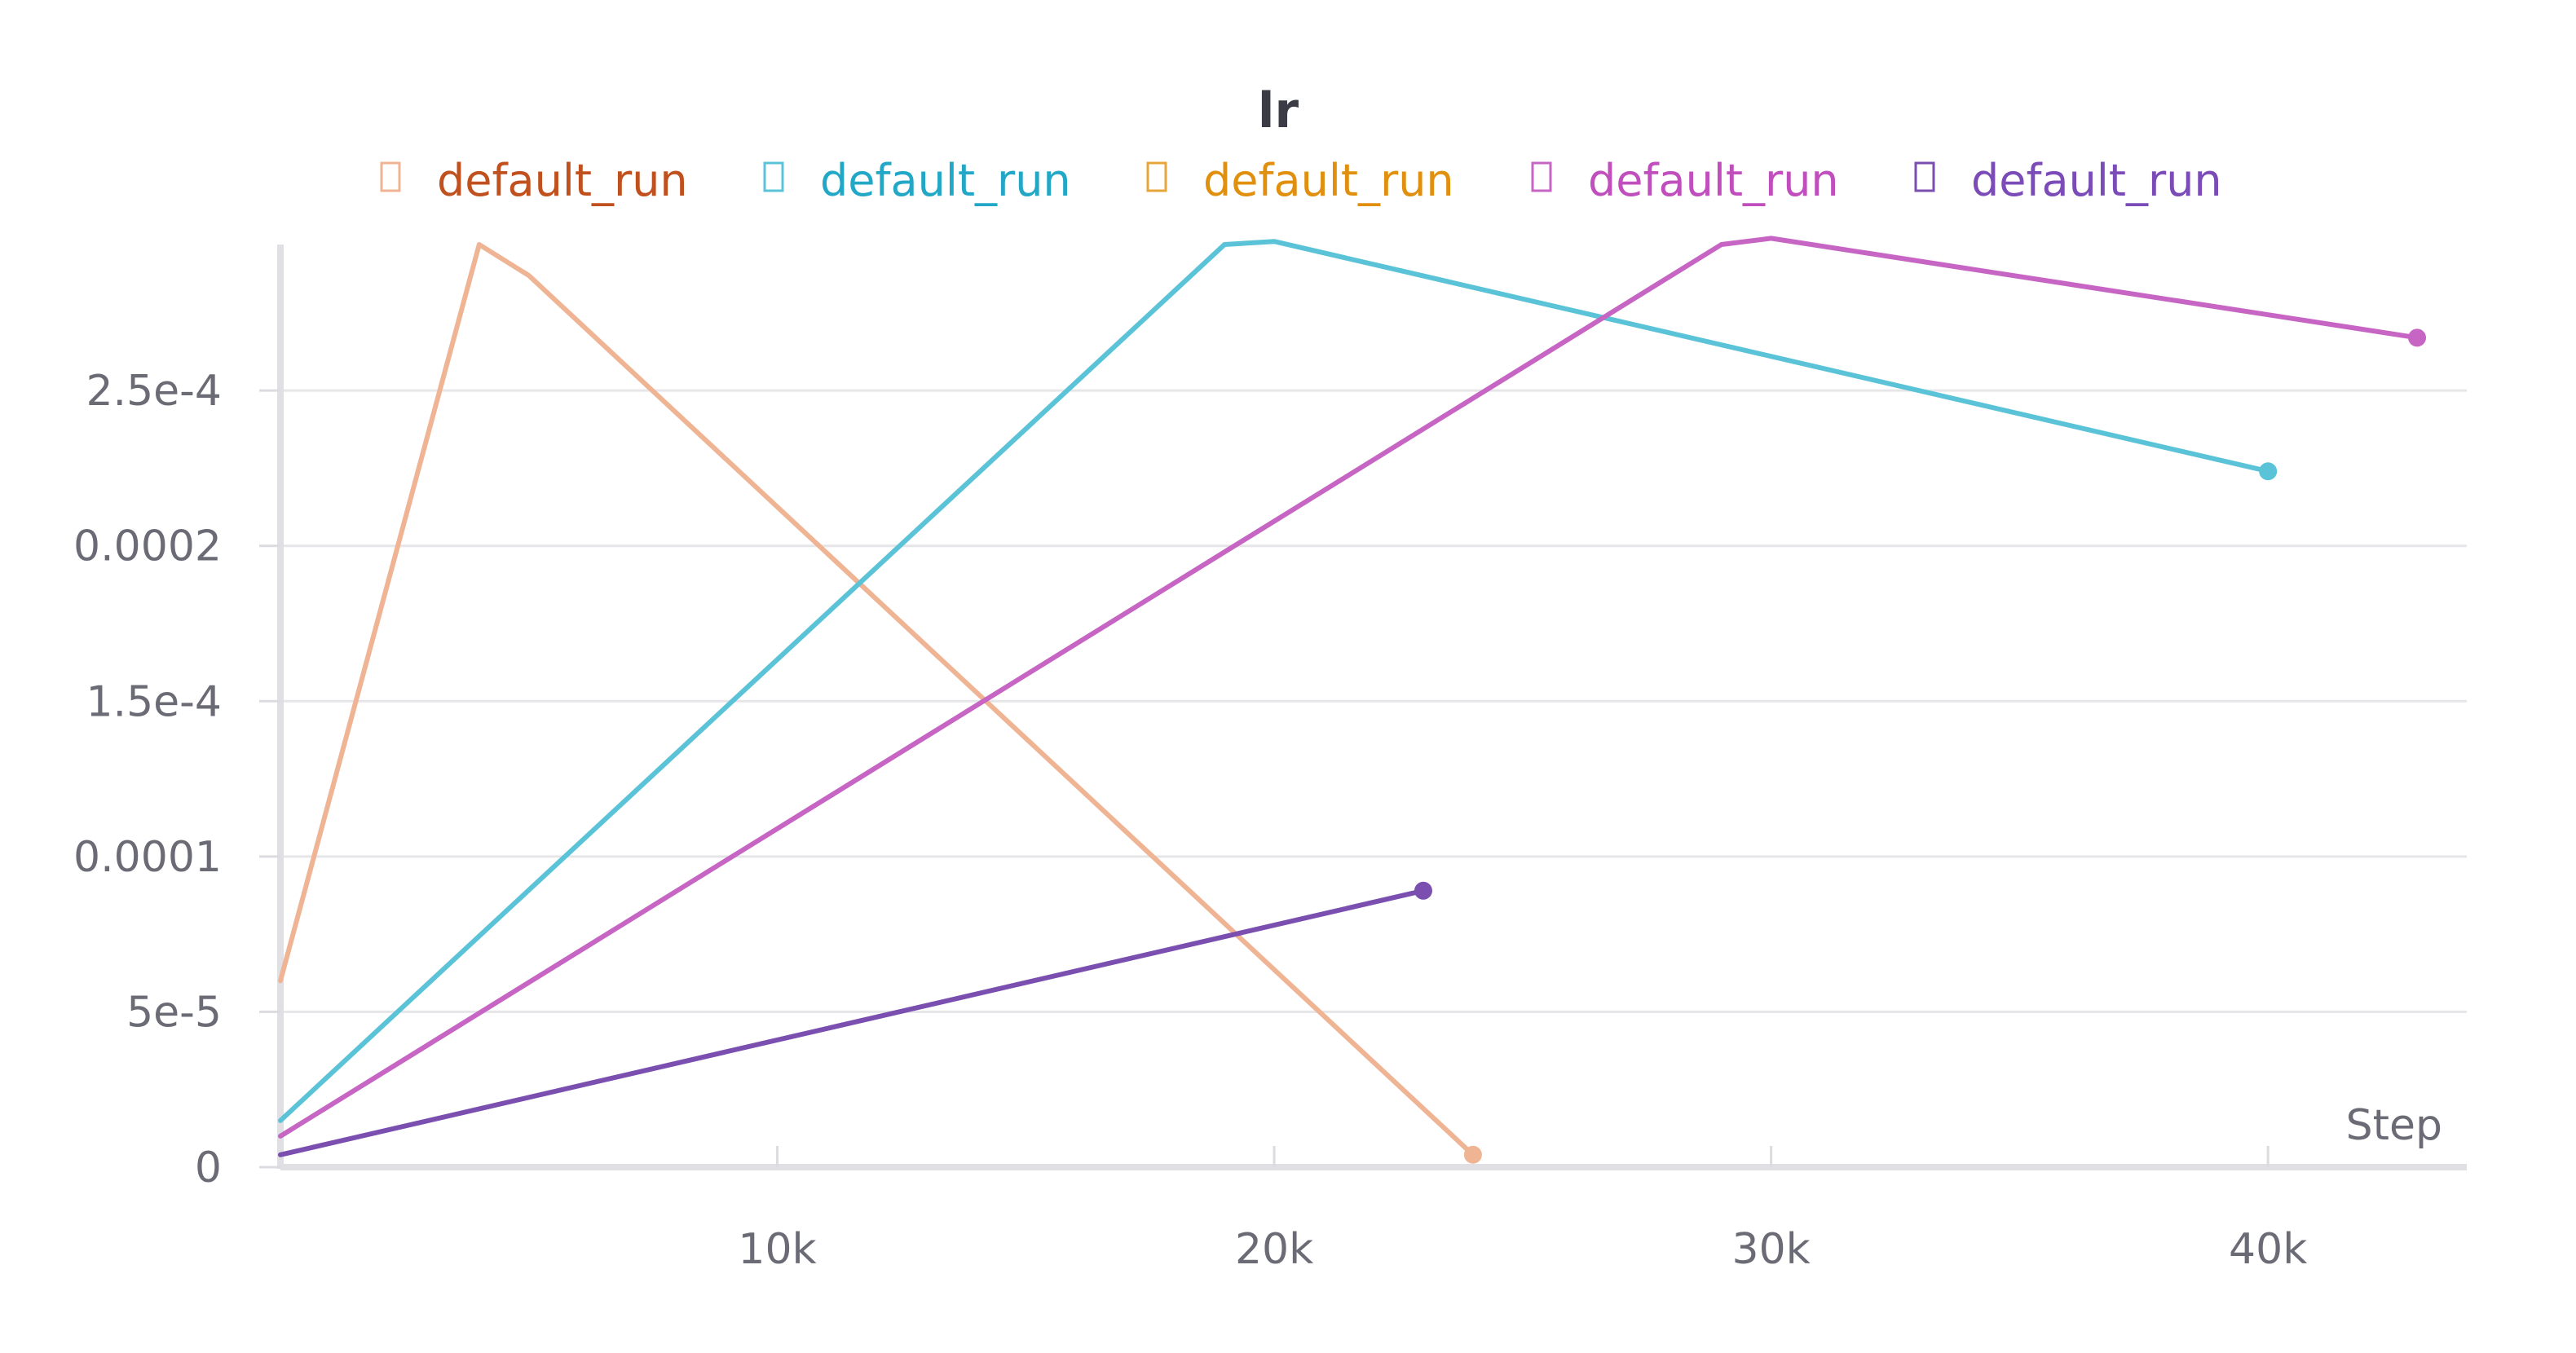 This screenshot has height=1353, width=2576. I want to click on legend-label-3: default_run, so click(1328, 180).